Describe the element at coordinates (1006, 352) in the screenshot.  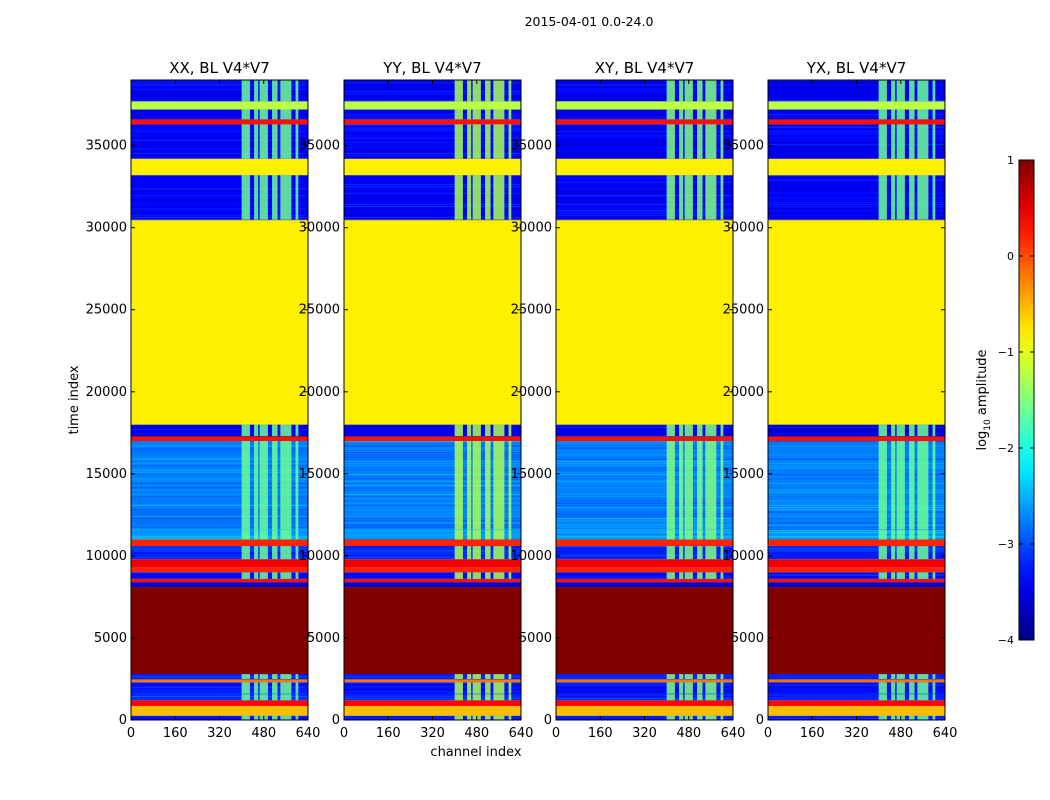
I see `colorbar-tick-label: −1` at that location.